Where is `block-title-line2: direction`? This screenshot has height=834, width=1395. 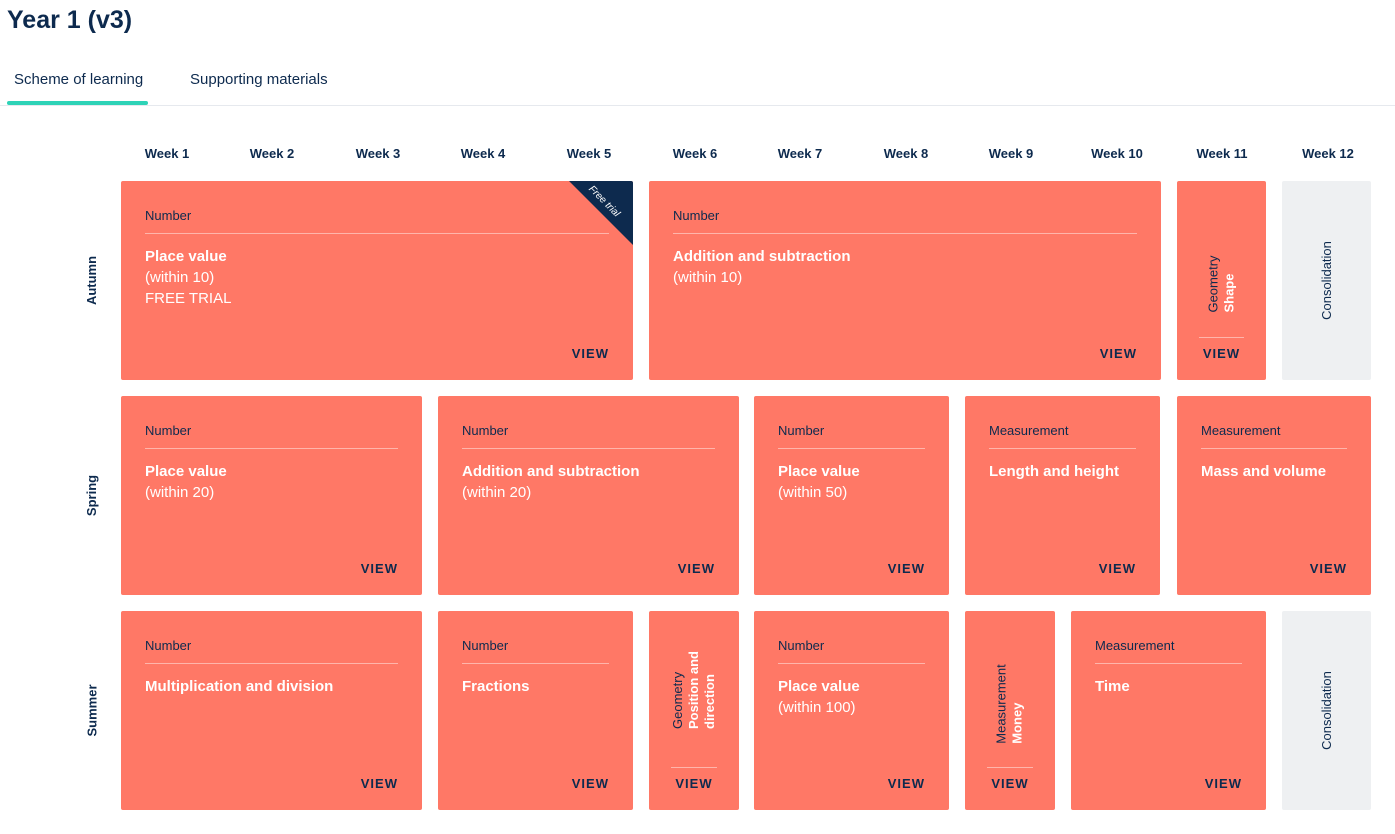 block-title-line2: direction is located at coordinates (709, 701).